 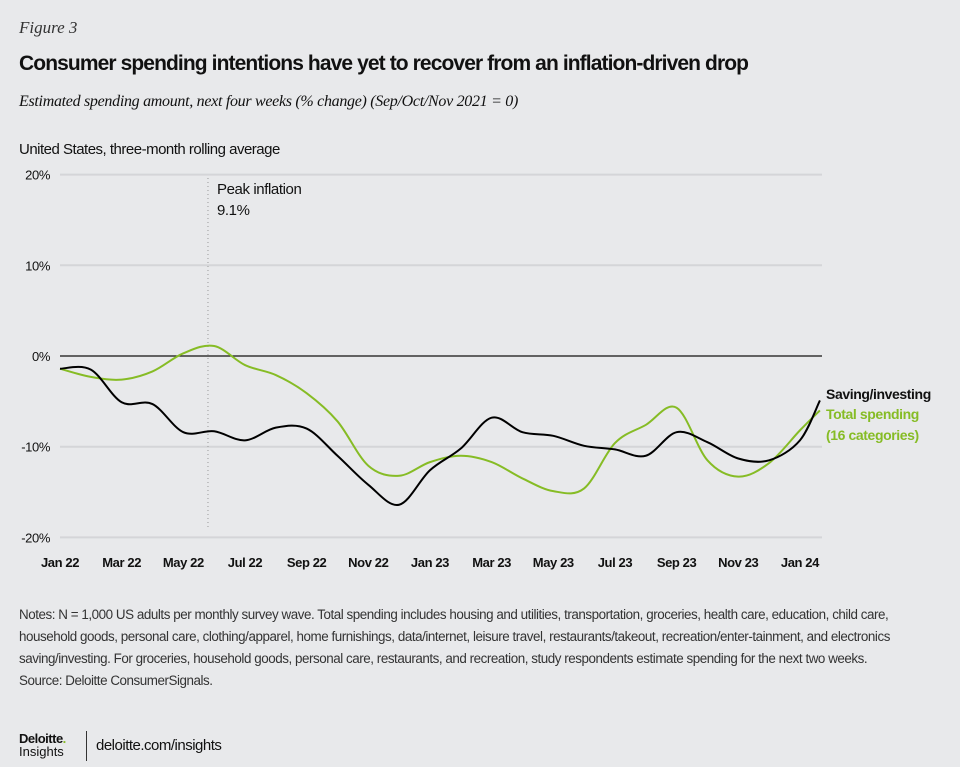 What do you see at coordinates (491, 562) in the screenshot?
I see `x-tick-label: Mar 23` at bounding box center [491, 562].